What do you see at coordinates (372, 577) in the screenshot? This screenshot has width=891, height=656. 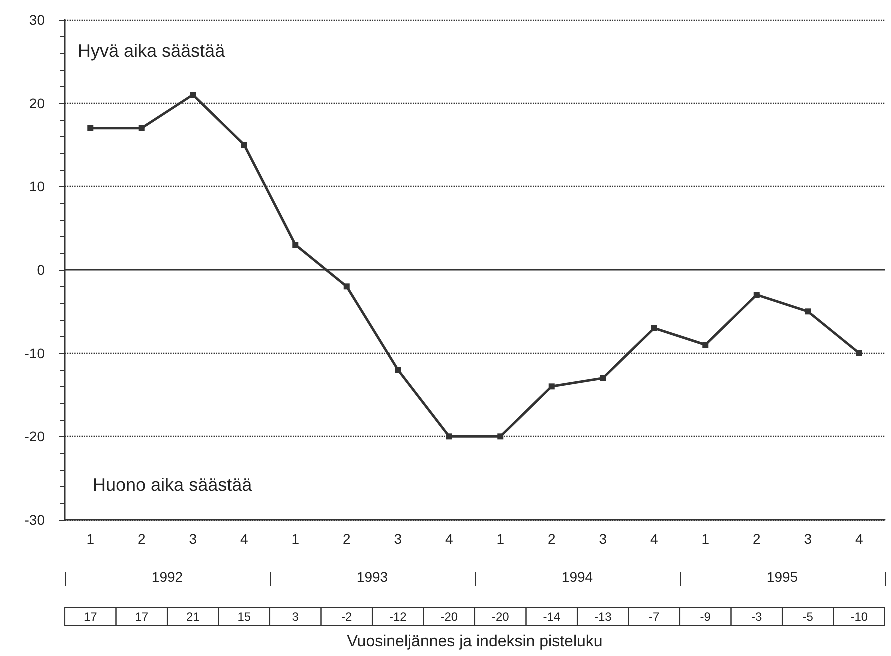 I see `text: 1993` at bounding box center [372, 577].